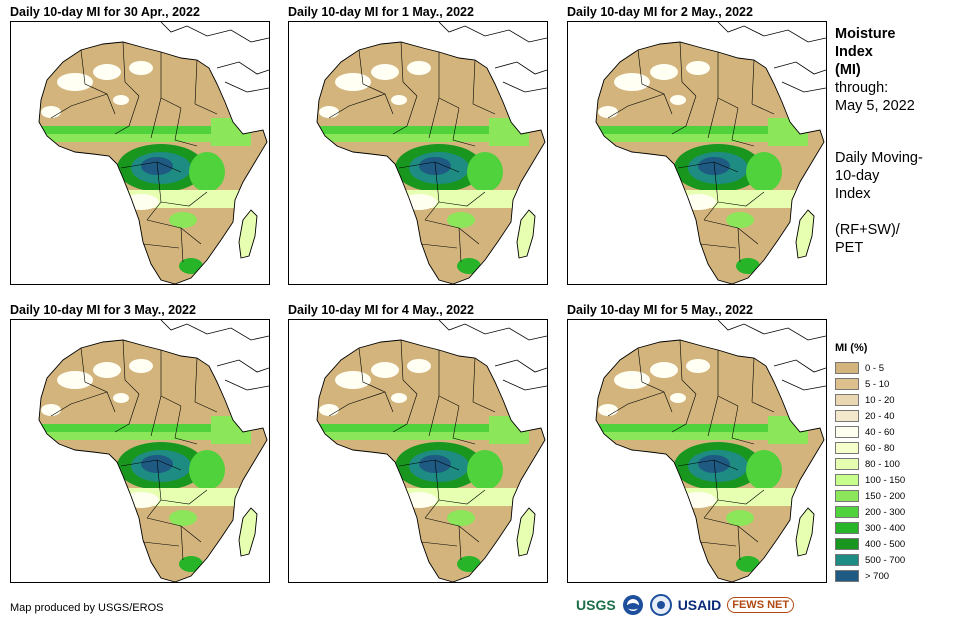 This screenshot has height=626, width=967. What do you see at coordinates (87, 608) in the screenshot?
I see `credit-text: Map produced by USGS/EROS` at bounding box center [87, 608].